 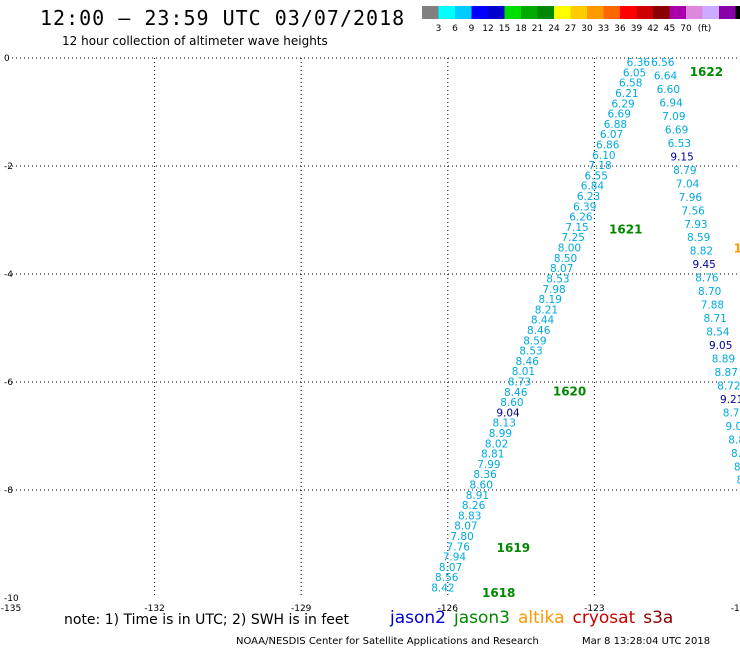 I want to click on y-tick-label: -2, so click(x=8, y=167).